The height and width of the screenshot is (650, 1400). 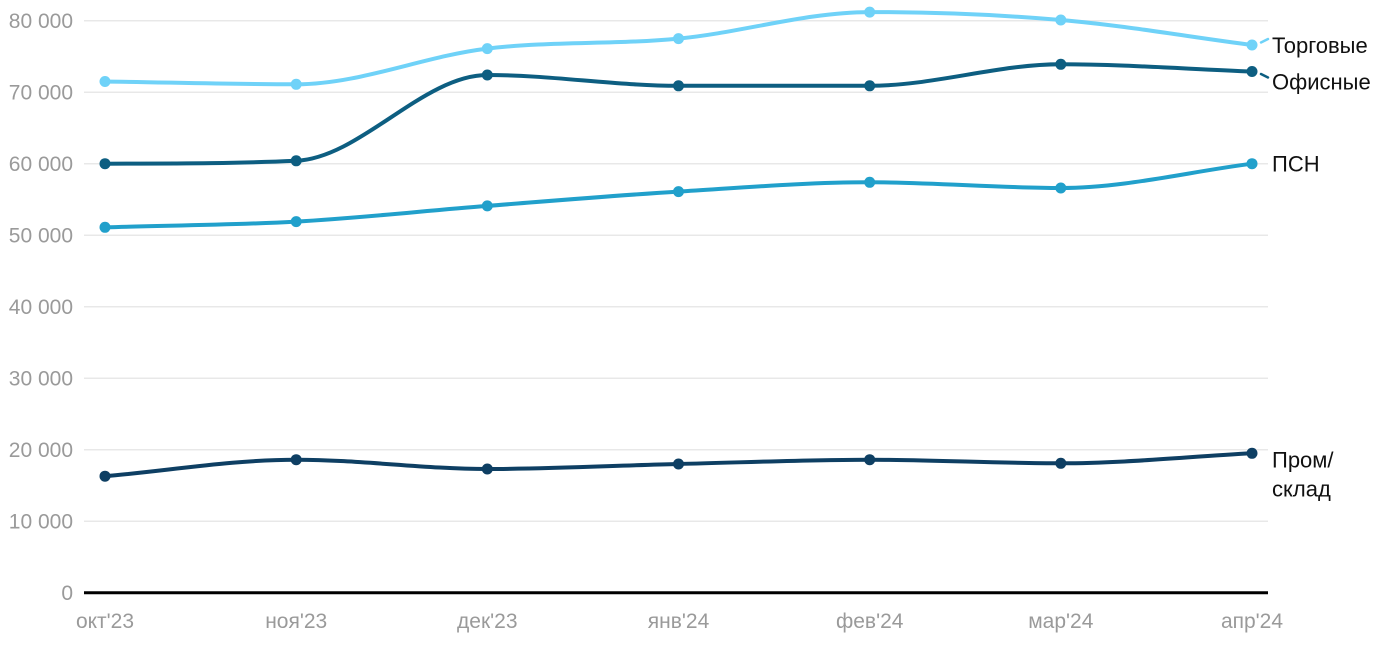 I want to click on y-tick-label-70000: 70 000, so click(x=41, y=93).